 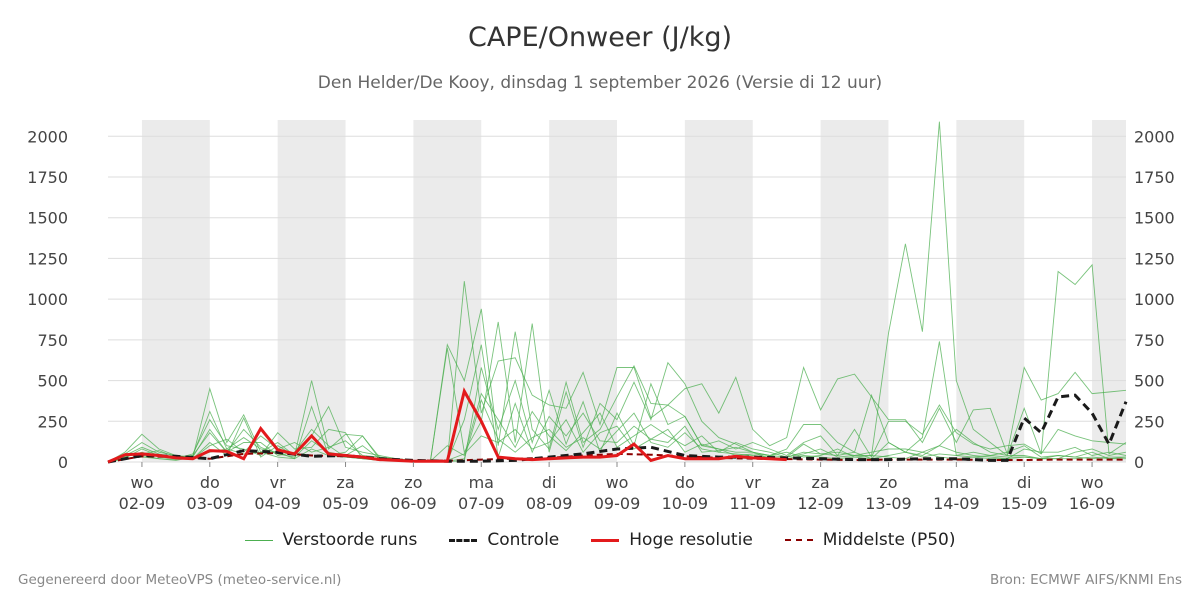 I want to click on x-tick-day-12-09: za, so click(x=820, y=482).